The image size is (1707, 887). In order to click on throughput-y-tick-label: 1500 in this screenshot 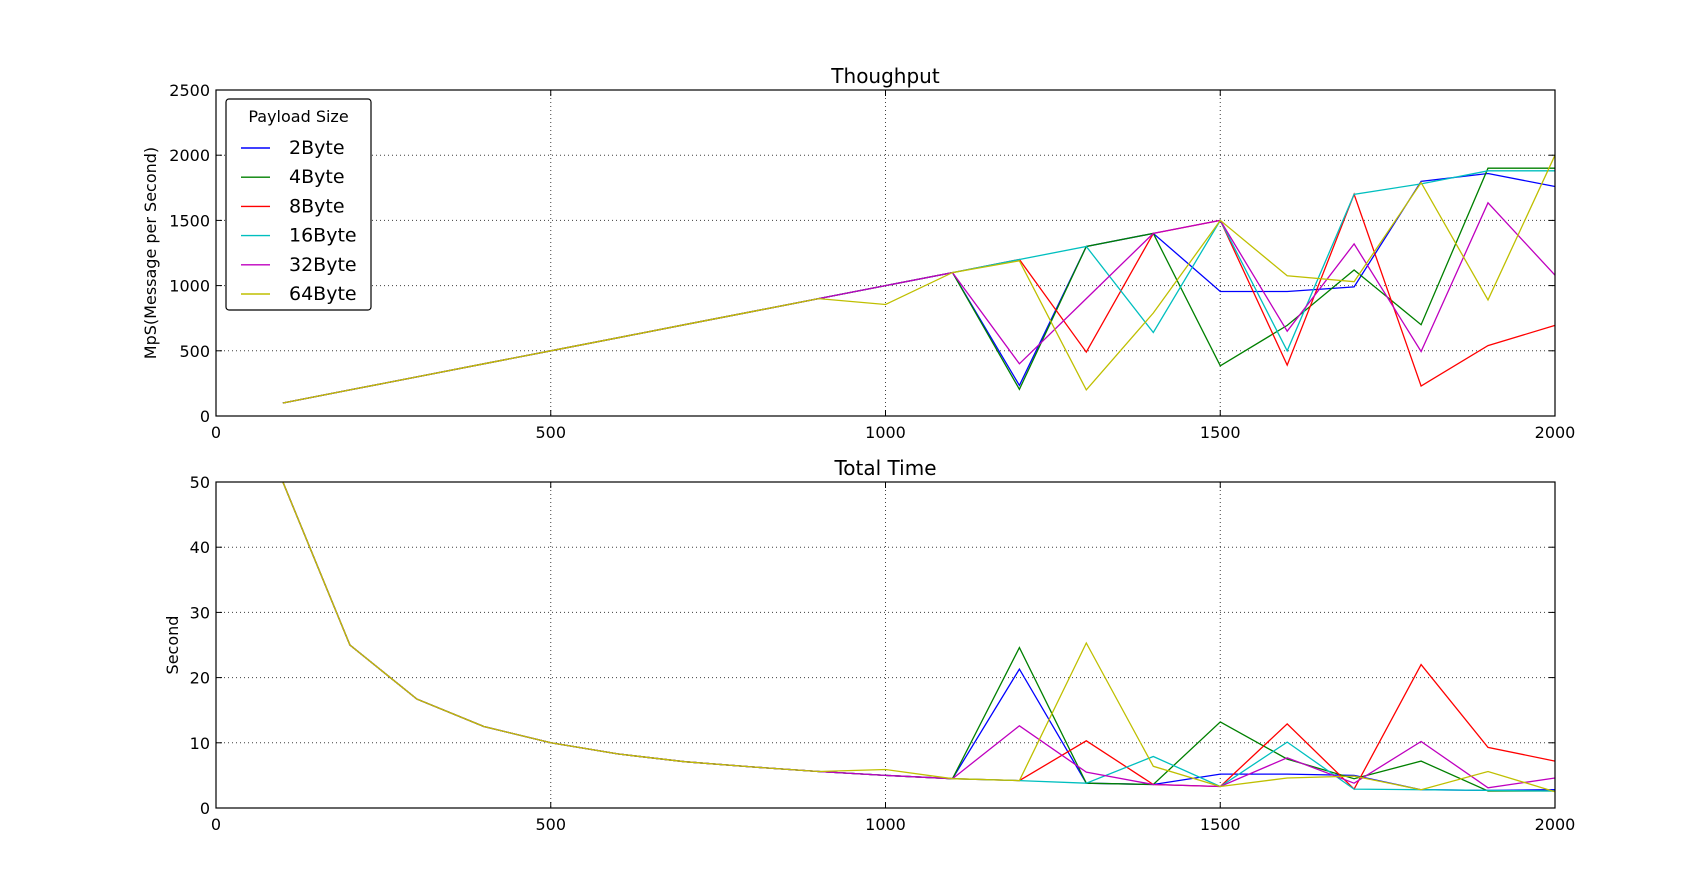, I will do `click(189, 220)`.